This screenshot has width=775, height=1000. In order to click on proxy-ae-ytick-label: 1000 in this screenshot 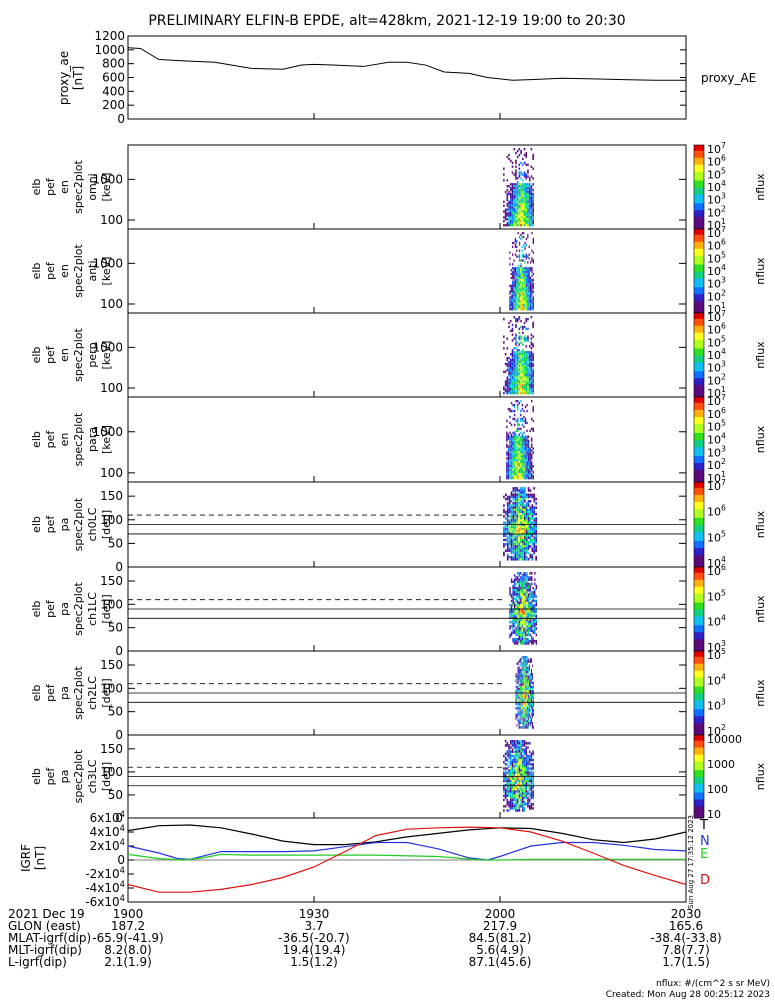, I will do `click(109, 50)`.